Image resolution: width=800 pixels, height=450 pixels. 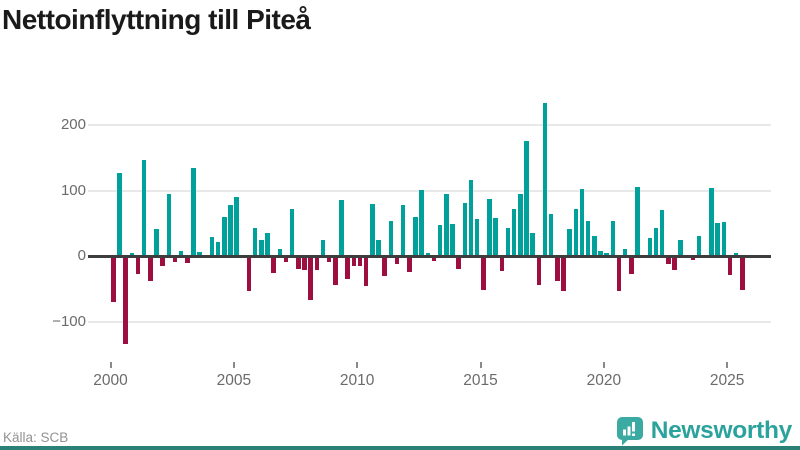 What do you see at coordinates (261, 248) in the screenshot?
I see `bar-2006-q1` at bounding box center [261, 248].